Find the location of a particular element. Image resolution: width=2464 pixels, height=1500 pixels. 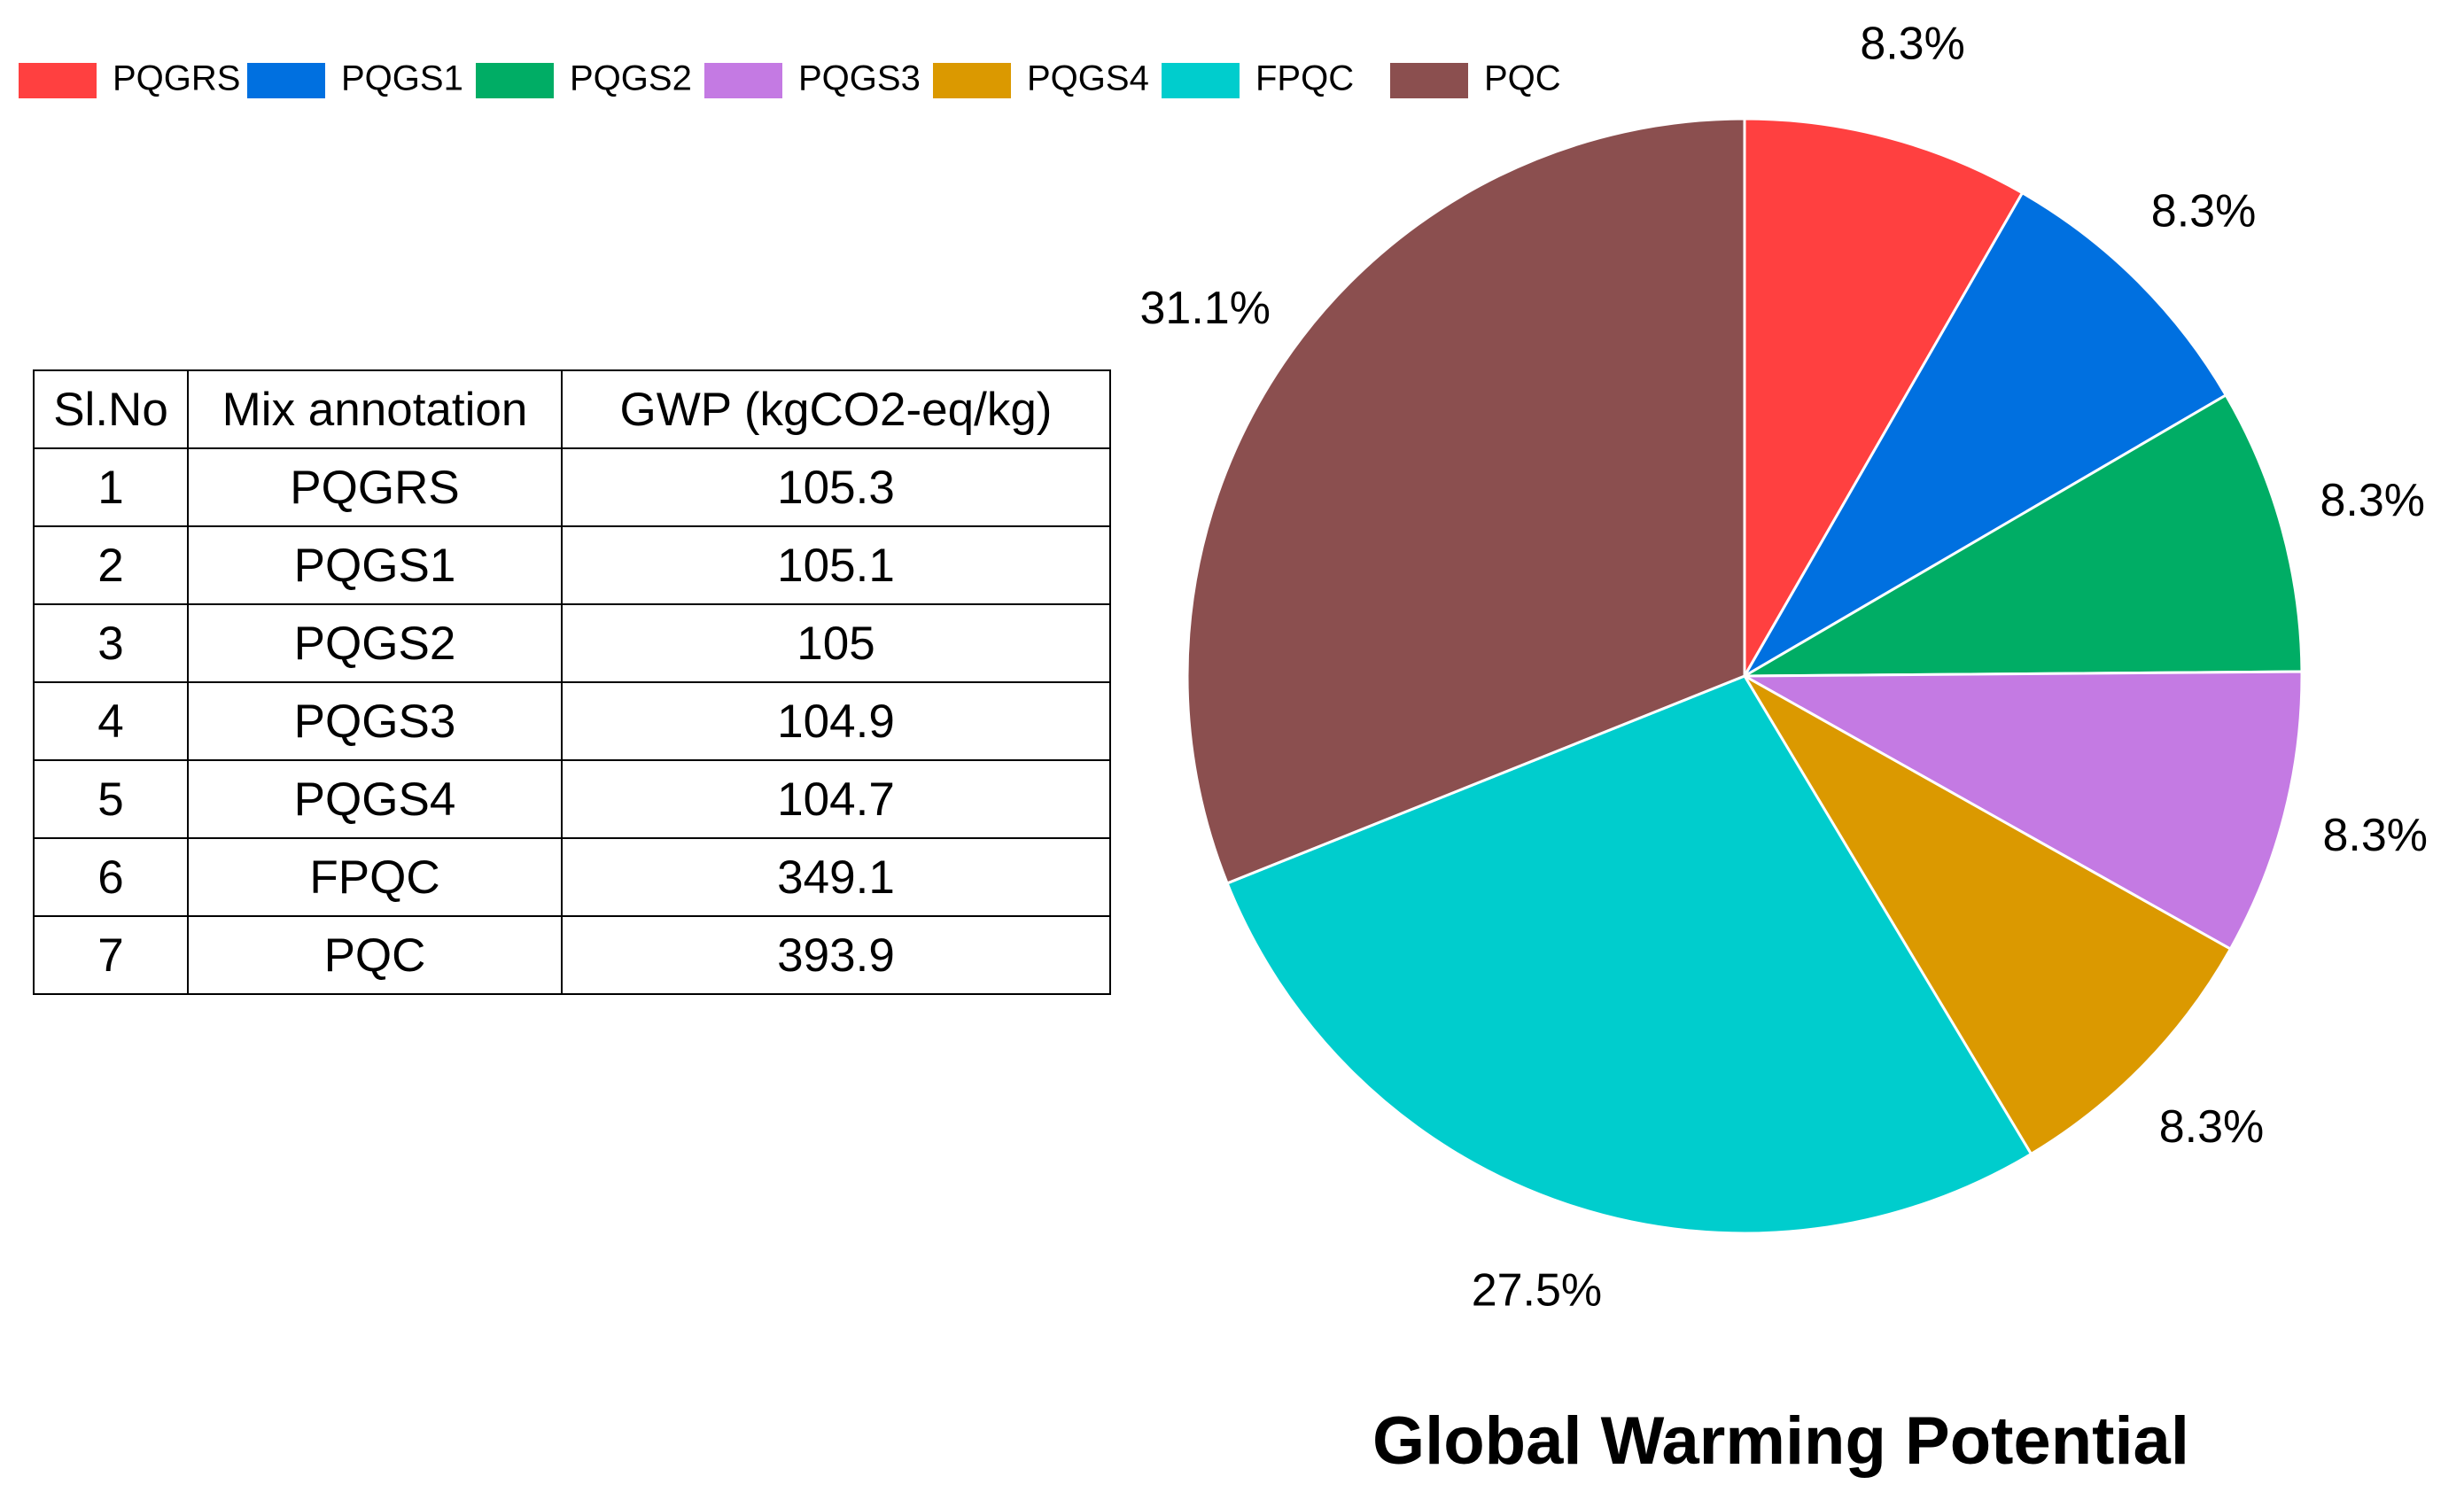

chart-title: Global Warming Potential is located at coordinates (1780, 1441).